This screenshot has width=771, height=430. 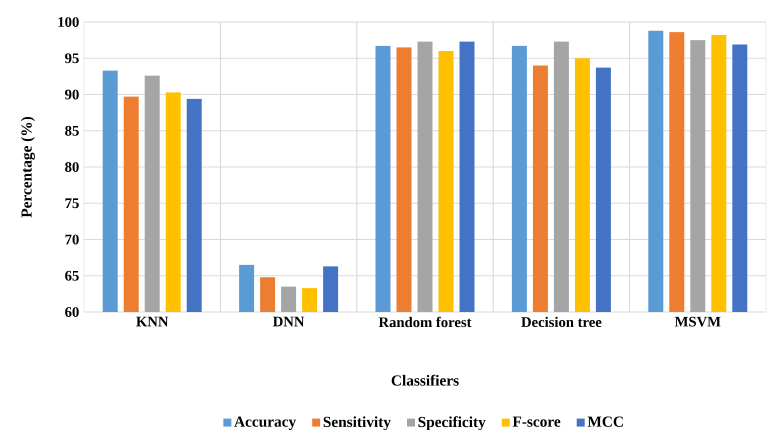 I want to click on y-tick-label: 70, so click(x=72, y=239).